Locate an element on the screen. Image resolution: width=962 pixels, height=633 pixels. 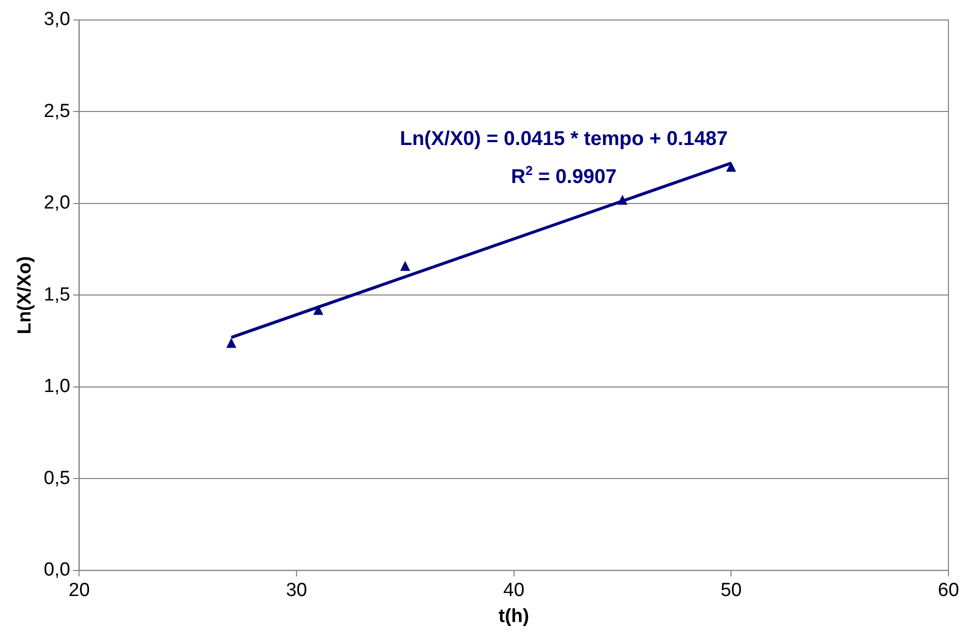
x-tick-label: 60 is located at coordinates (949, 591).